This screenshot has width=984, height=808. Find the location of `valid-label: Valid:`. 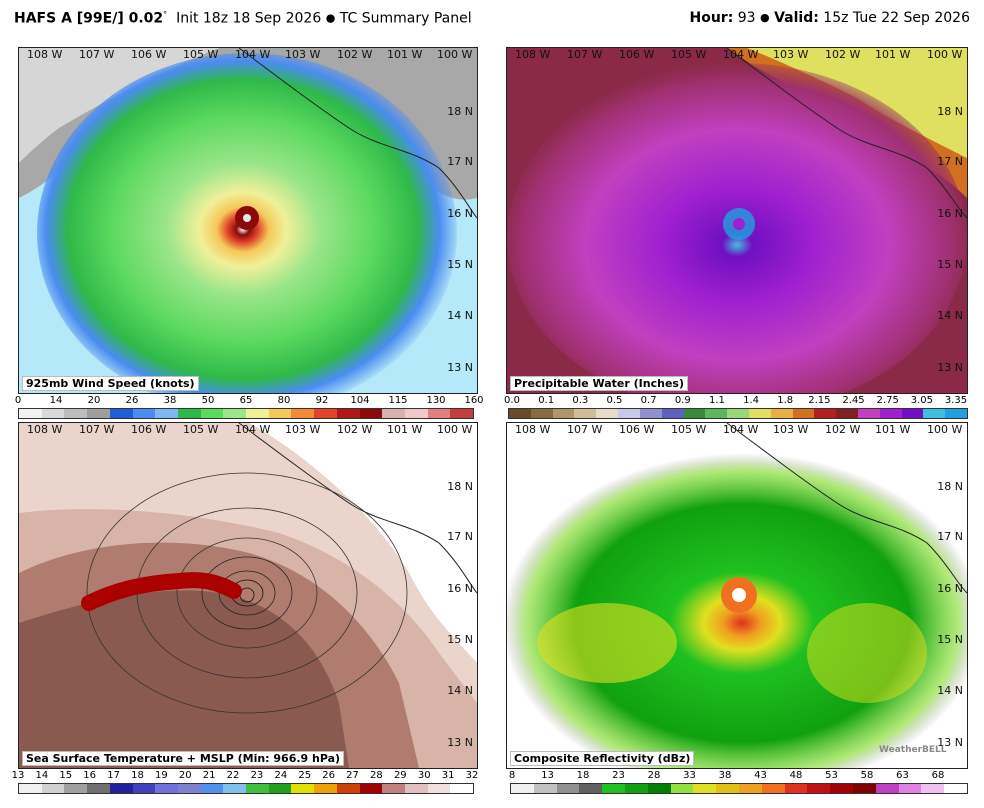

valid-label: Valid: is located at coordinates (796, 18).